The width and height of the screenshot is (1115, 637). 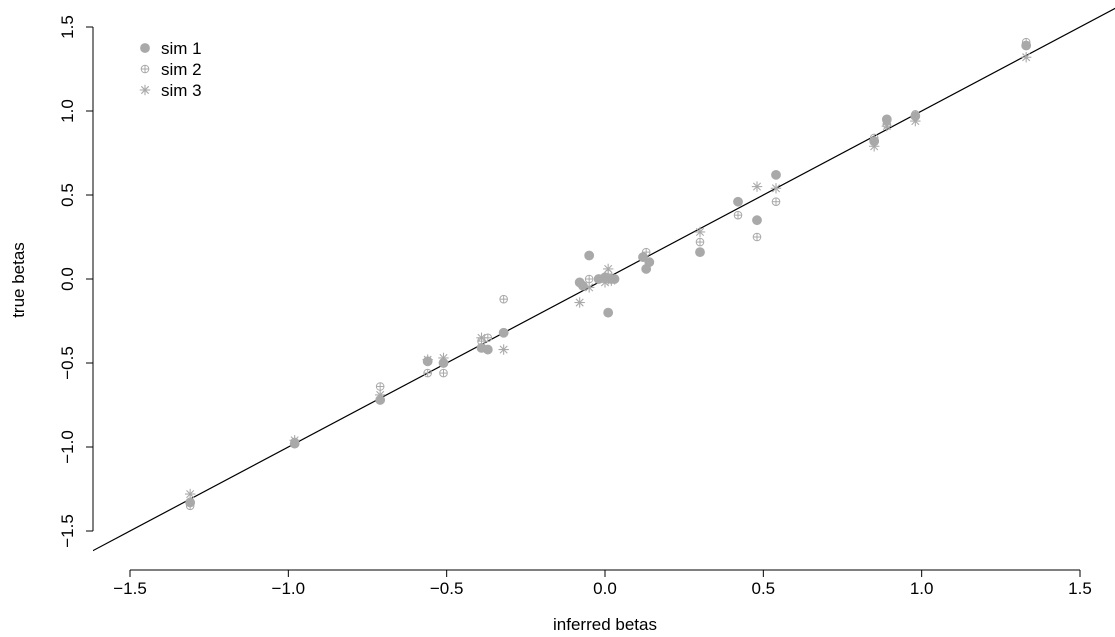 What do you see at coordinates (1080, 588) in the screenshot?
I see `x-tick-label: 1.5` at bounding box center [1080, 588].